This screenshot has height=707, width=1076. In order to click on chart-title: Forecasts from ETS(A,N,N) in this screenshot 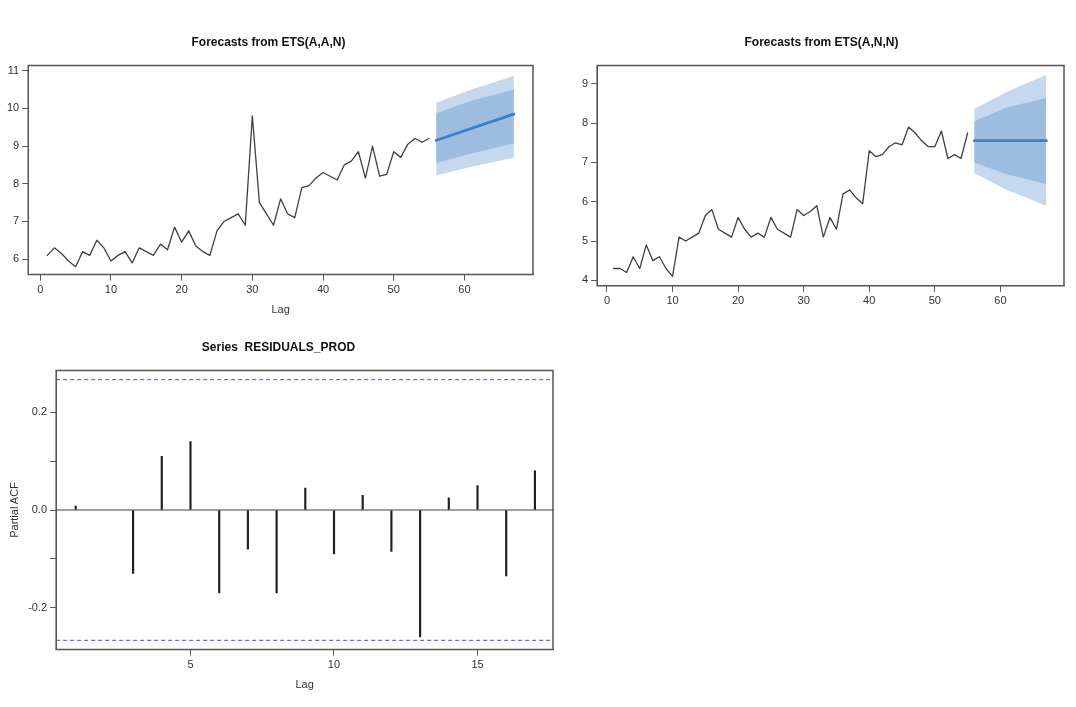, I will do `click(821, 41)`.